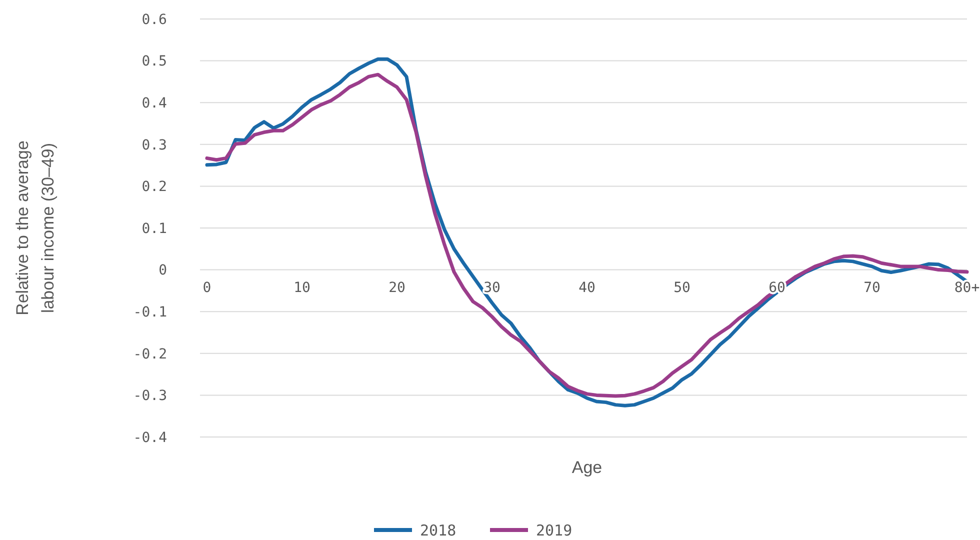  Describe the element at coordinates (492, 288) in the screenshot. I see `x-tick-label: 30` at that location.